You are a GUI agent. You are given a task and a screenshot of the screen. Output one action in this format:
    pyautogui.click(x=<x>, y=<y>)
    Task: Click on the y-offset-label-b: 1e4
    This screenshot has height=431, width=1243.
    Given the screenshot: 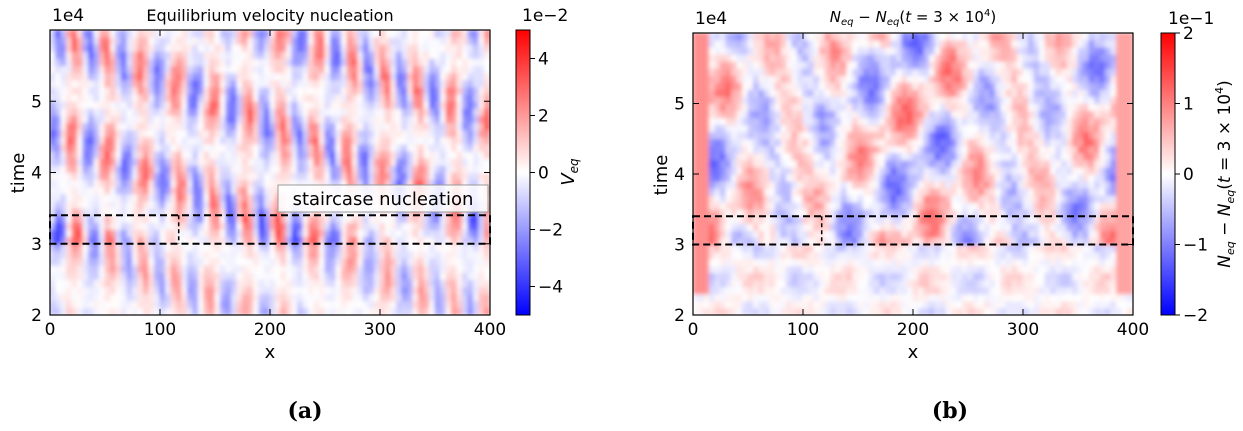 What is the action you would take?
    pyautogui.click(x=711, y=19)
    